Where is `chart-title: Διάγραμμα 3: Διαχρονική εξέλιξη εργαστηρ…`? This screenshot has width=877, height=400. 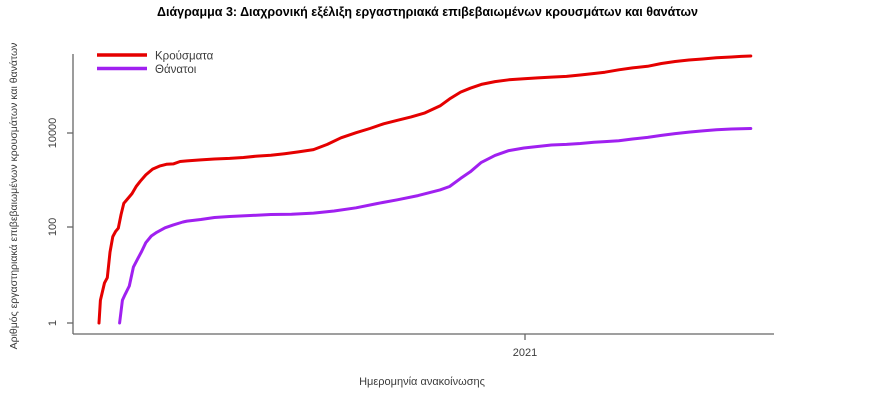
chart-title: Διάγραμμα 3: Διαχρονική εξέλιξη εργαστηρ… is located at coordinates (427, 12).